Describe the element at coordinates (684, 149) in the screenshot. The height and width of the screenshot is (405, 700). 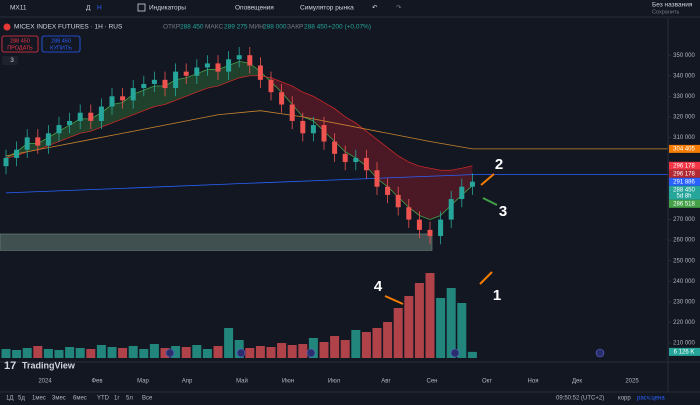
I see `price-label: 304 405` at that location.